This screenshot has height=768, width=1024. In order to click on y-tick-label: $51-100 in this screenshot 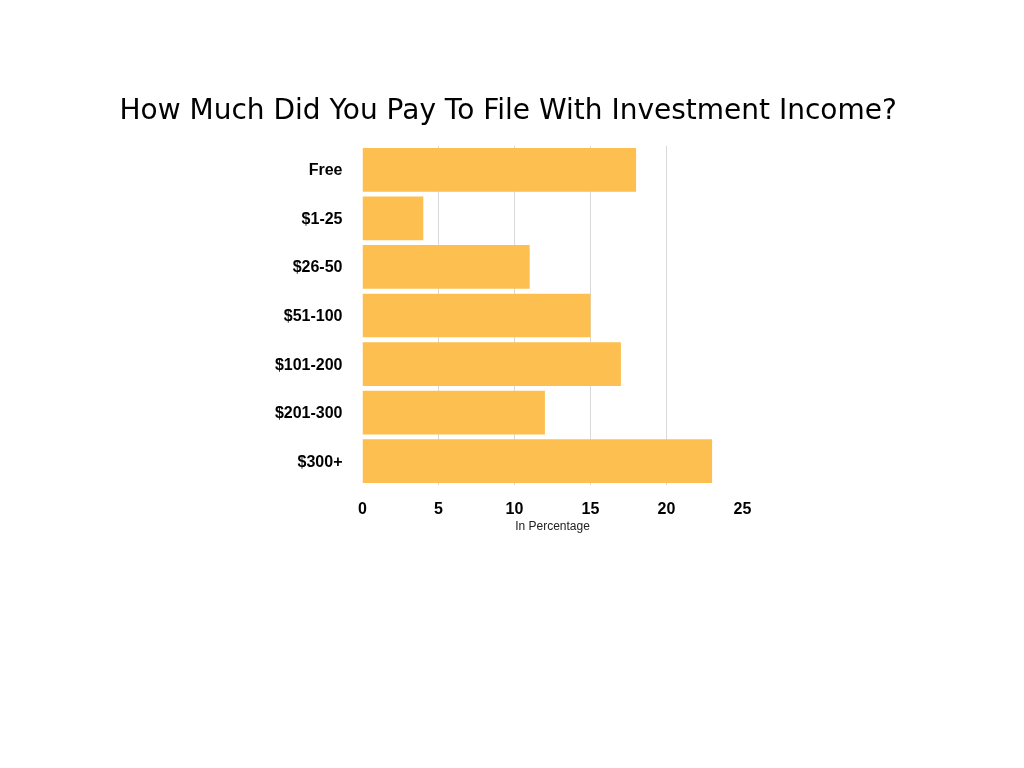, I will do `click(313, 315)`.